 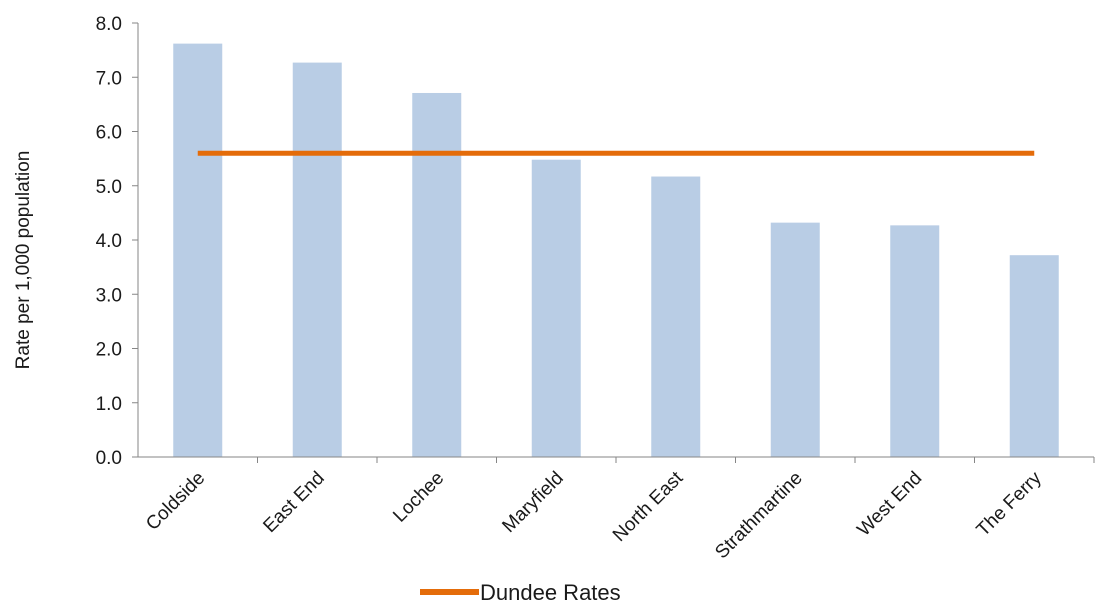 What do you see at coordinates (795, 339) in the screenshot?
I see `bar-strathmartine` at bounding box center [795, 339].